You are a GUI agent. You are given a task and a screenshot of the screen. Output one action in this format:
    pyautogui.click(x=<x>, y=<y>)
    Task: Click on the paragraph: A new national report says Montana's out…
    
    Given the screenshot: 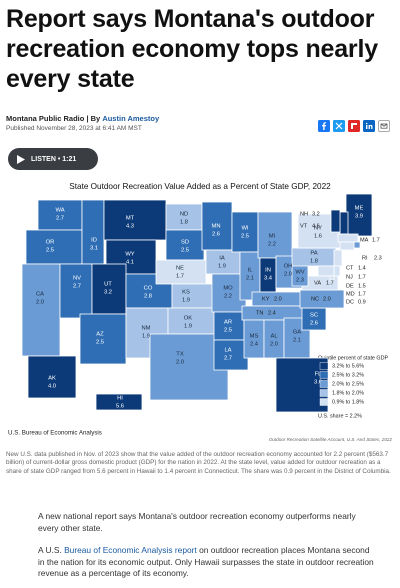 What is the action you would take?
    pyautogui.click(x=197, y=522)
    